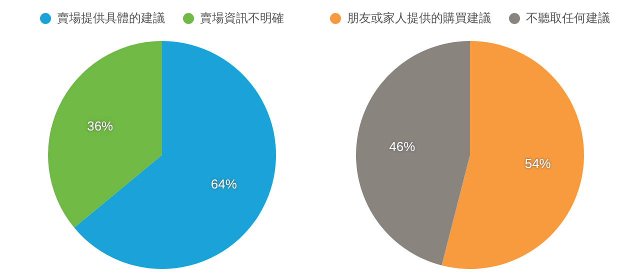 This screenshot has width=633, height=280. Describe the element at coordinates (418, 18) in the screenshot. I see `legend-label: 朋友或家人提供的購買建議` at that location.